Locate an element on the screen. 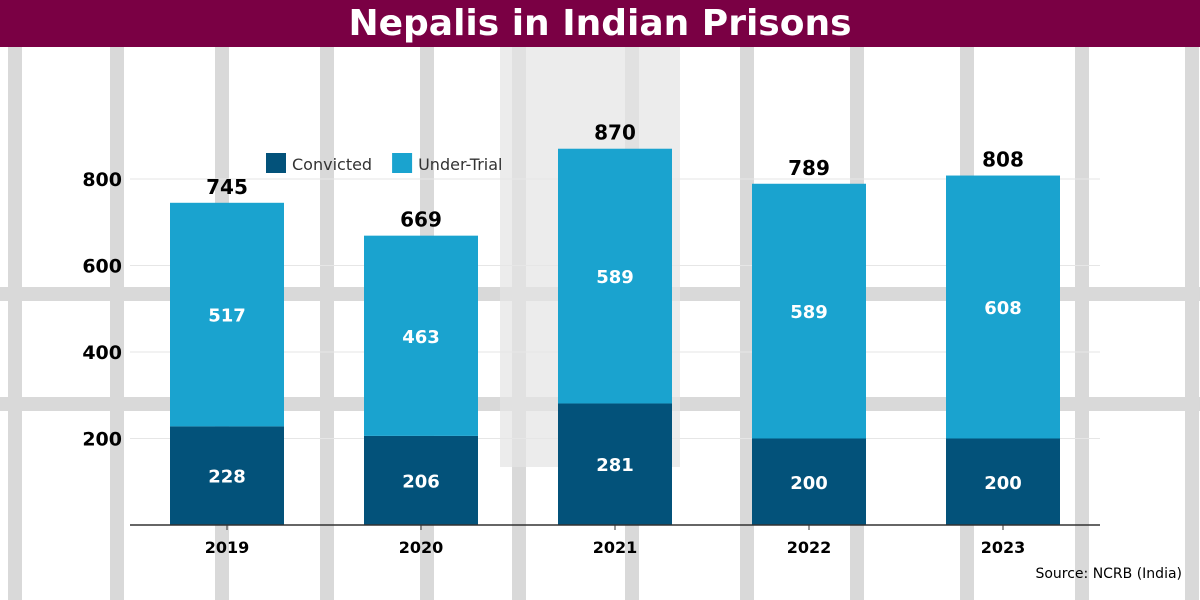 Image resolution: width=1200 pixels, height=600 pixels. data-label: 608 is located at coordinates (1003, 308).